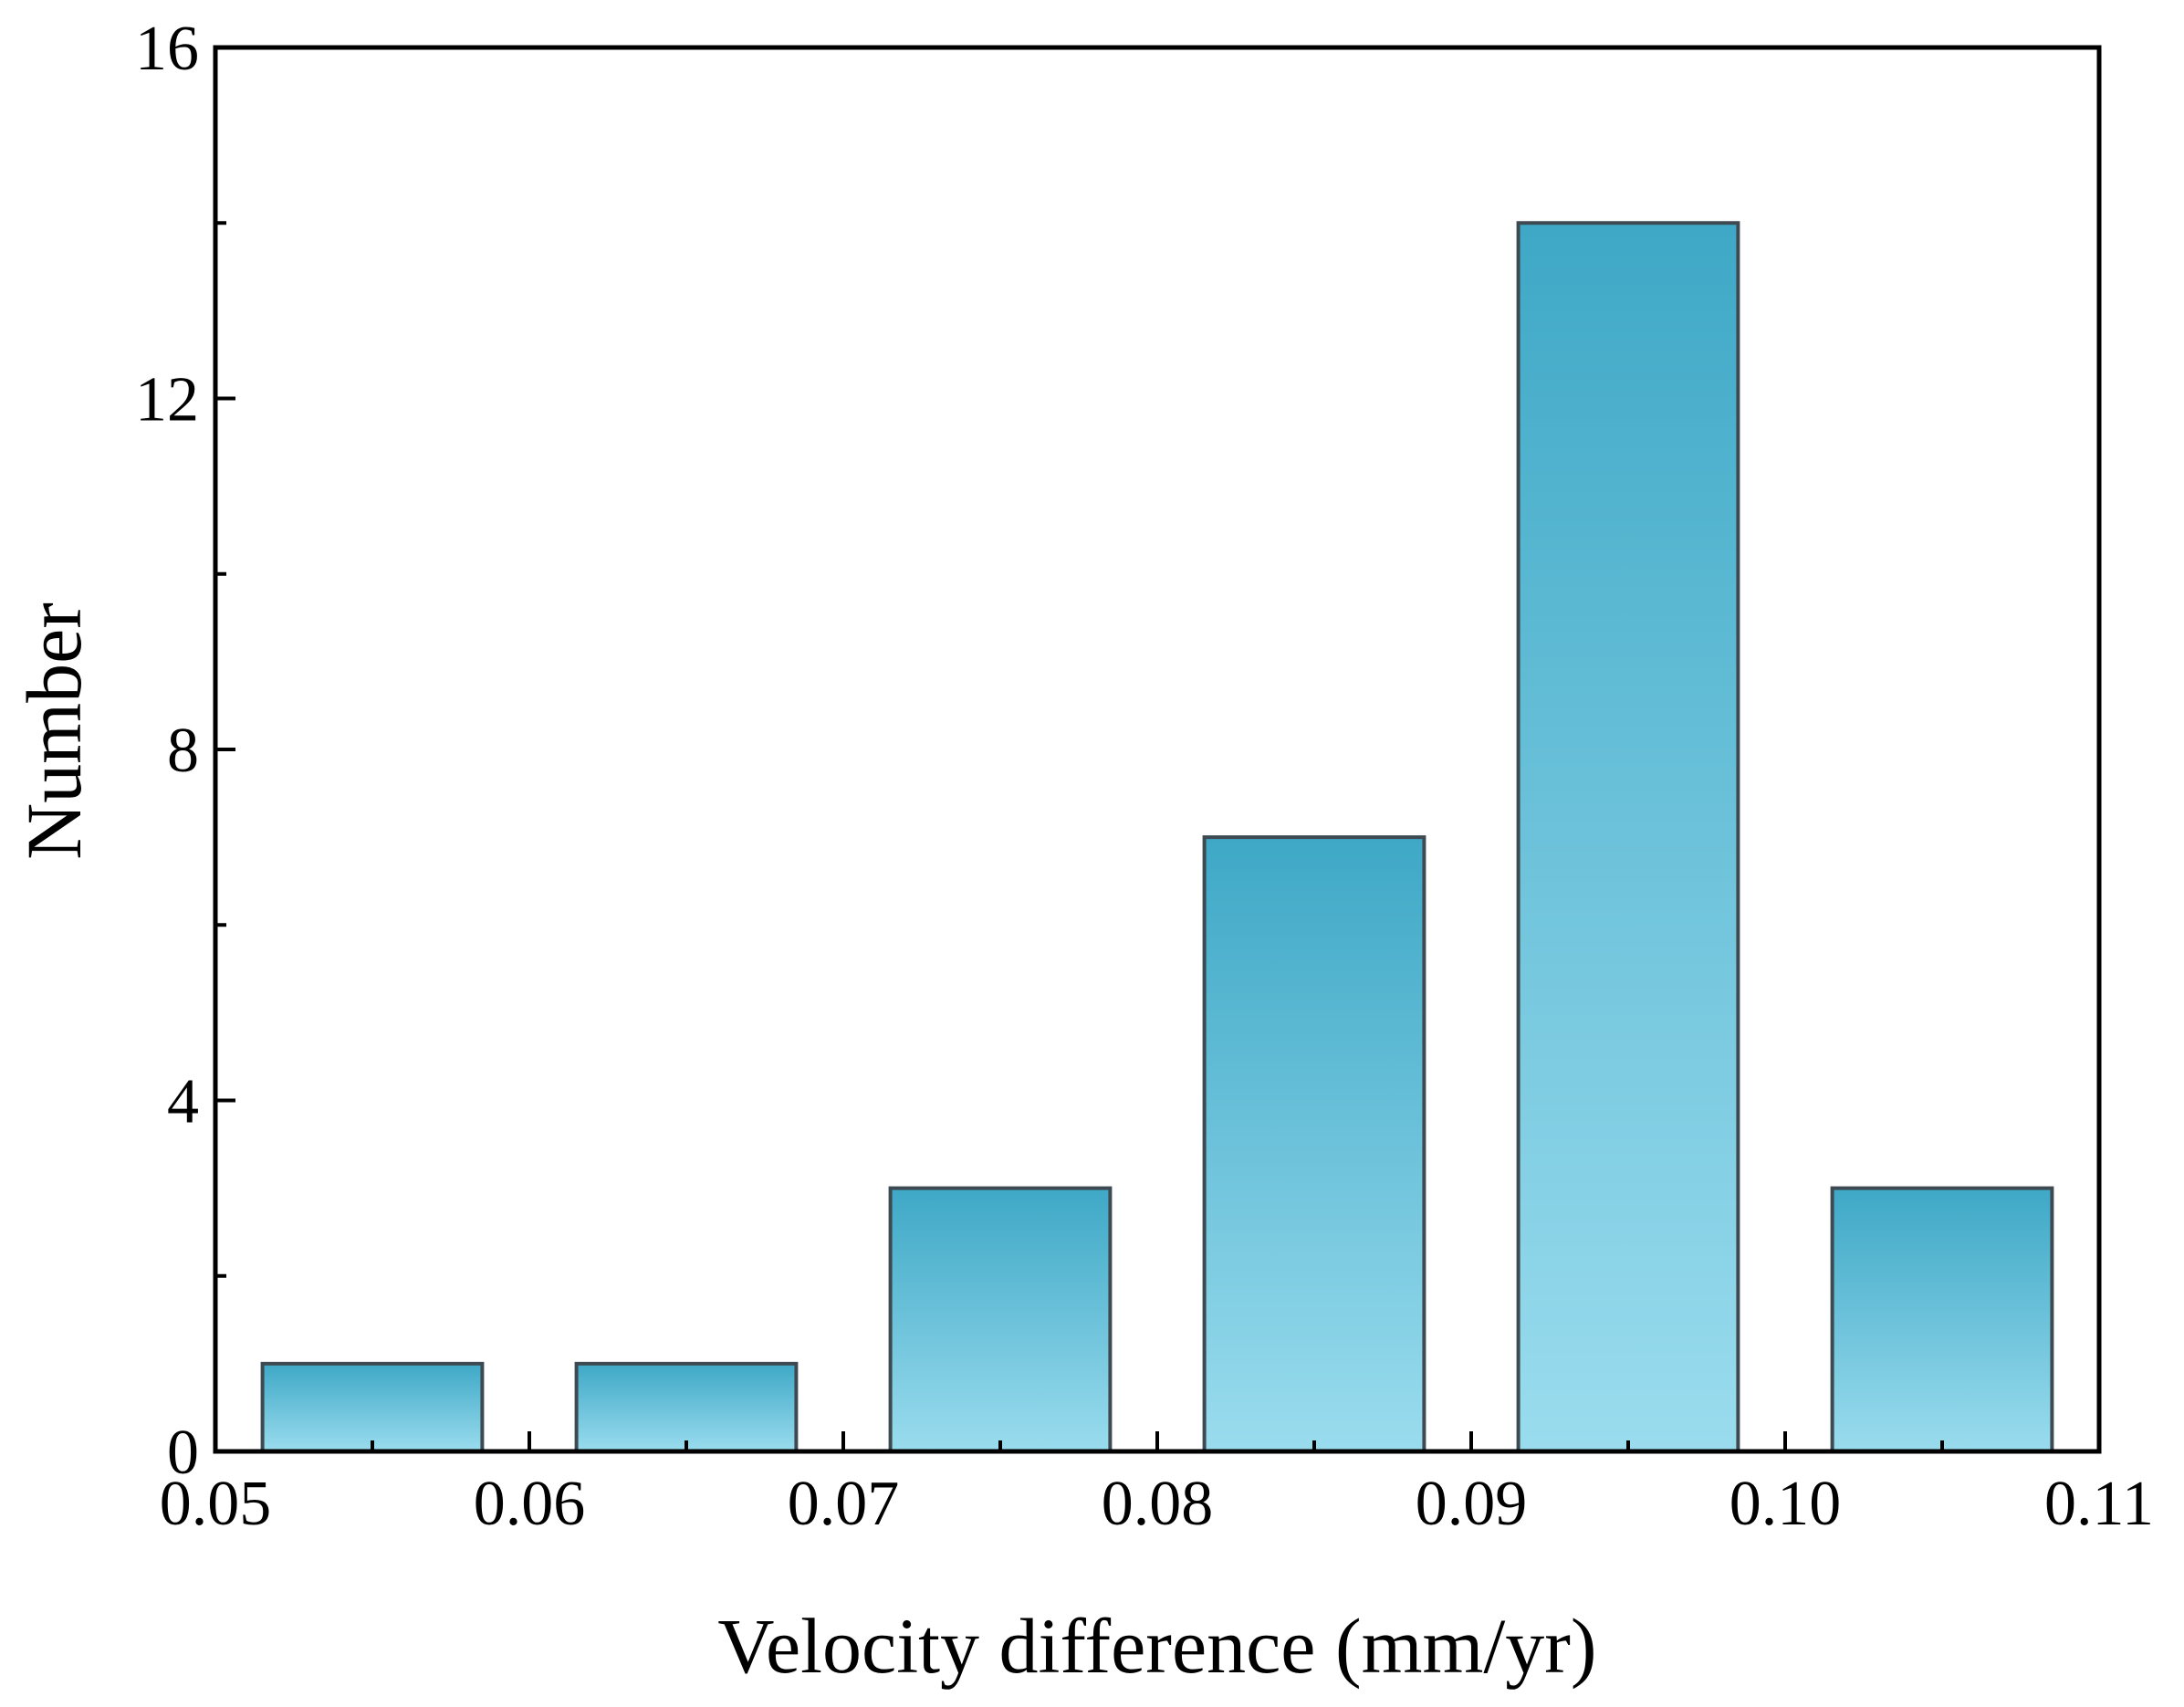 This screenshot has height=1707, width=2184. I want to click on y-tick-label: 0, so click(183, 1453).